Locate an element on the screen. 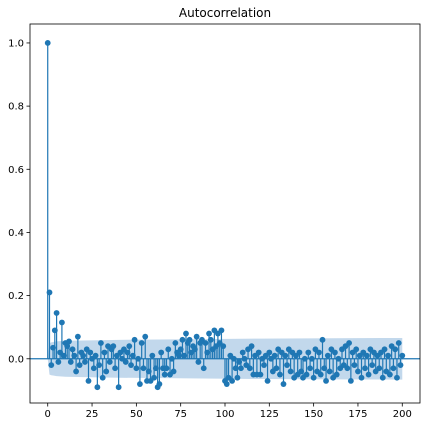 The width and height of the screenshot is (427, 427). chart-title: Autocorrelation is located at coordinates (225, 13).